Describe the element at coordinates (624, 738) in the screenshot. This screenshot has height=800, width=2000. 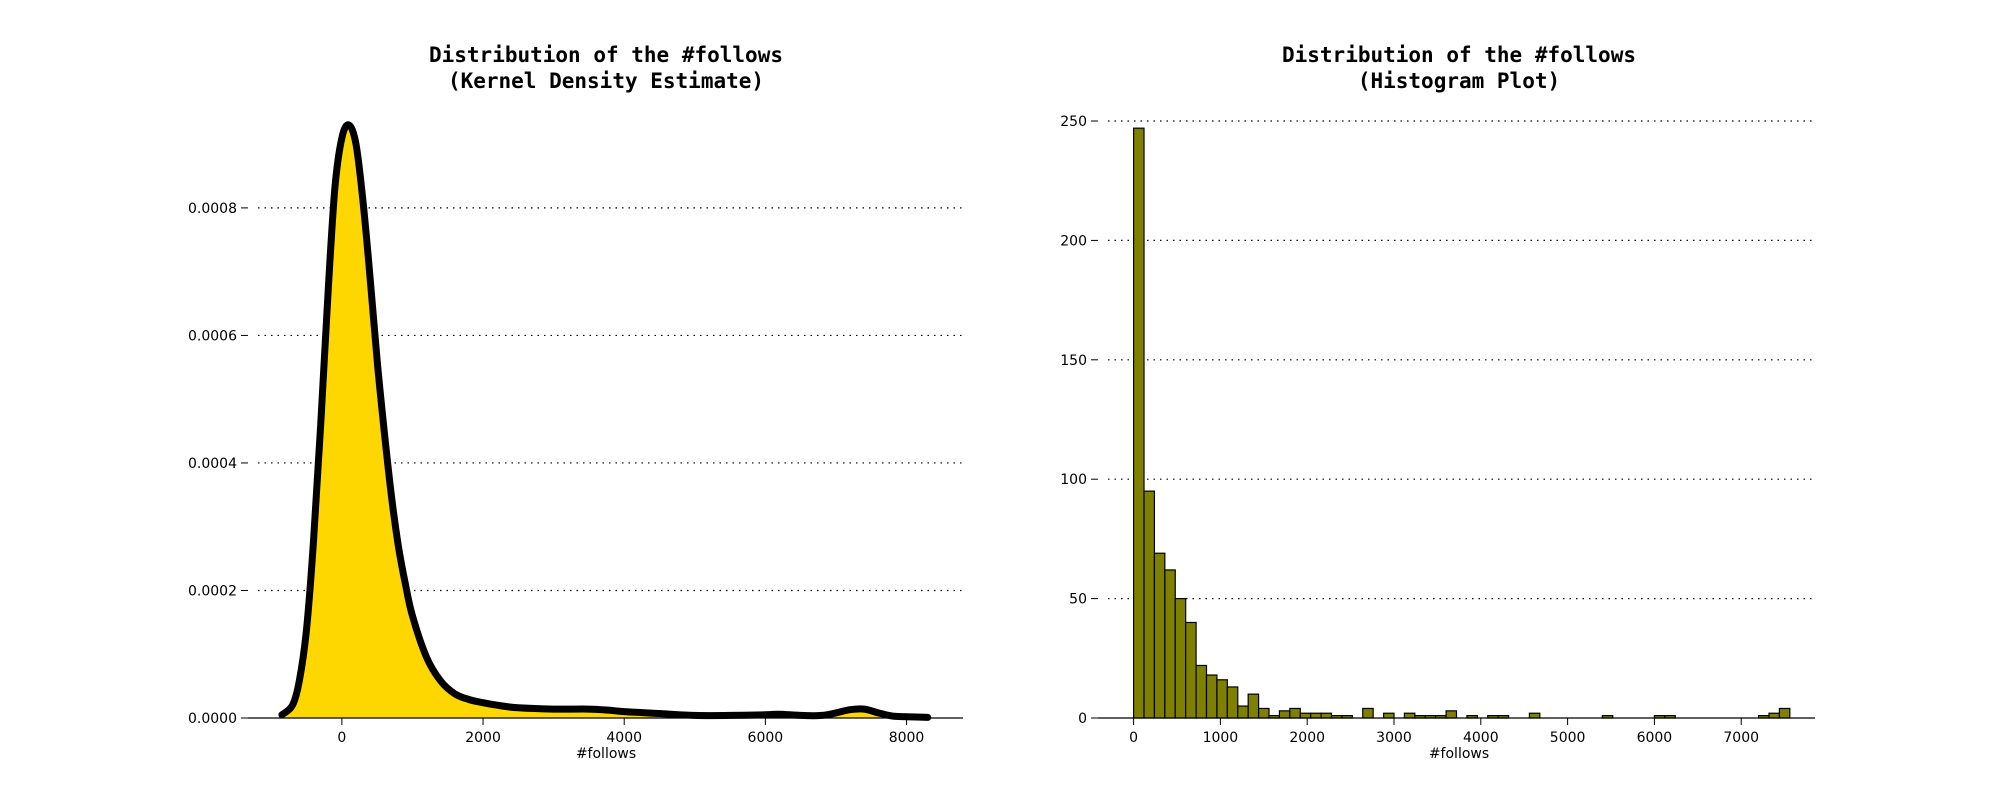
I see `kde-x-tick-label: 4000` at that location.